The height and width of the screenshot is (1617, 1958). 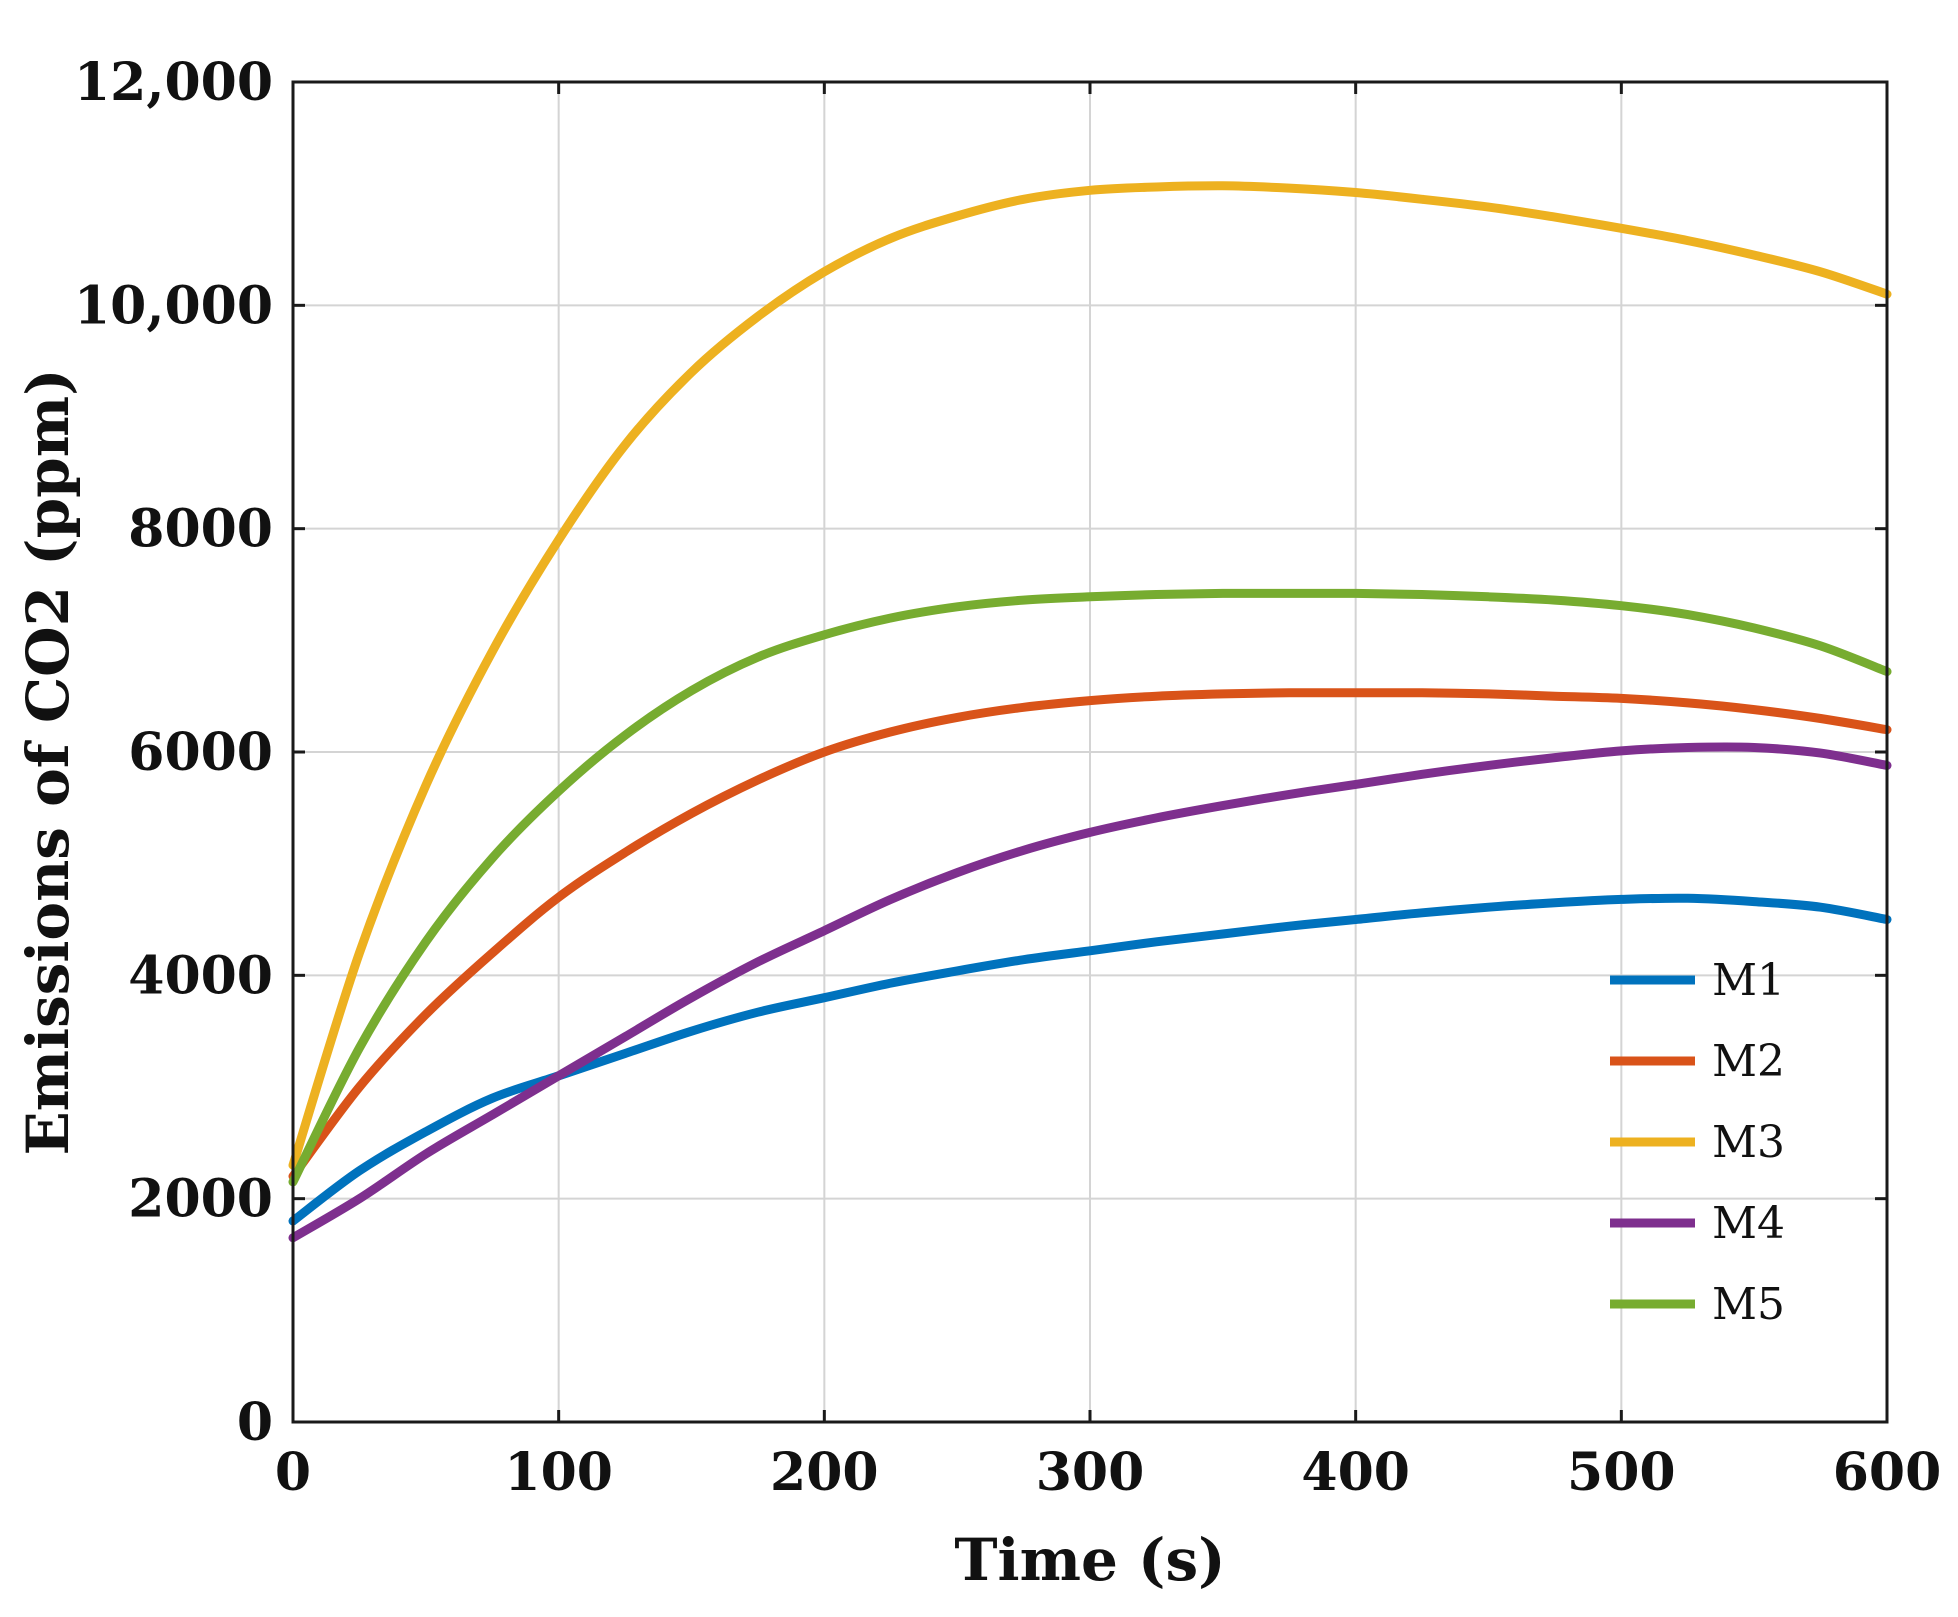 What do you see at coordinates (293, 1472) in the screenshot?
I see `x-tick-label-0: 0` at bounding box center [293, 1472].